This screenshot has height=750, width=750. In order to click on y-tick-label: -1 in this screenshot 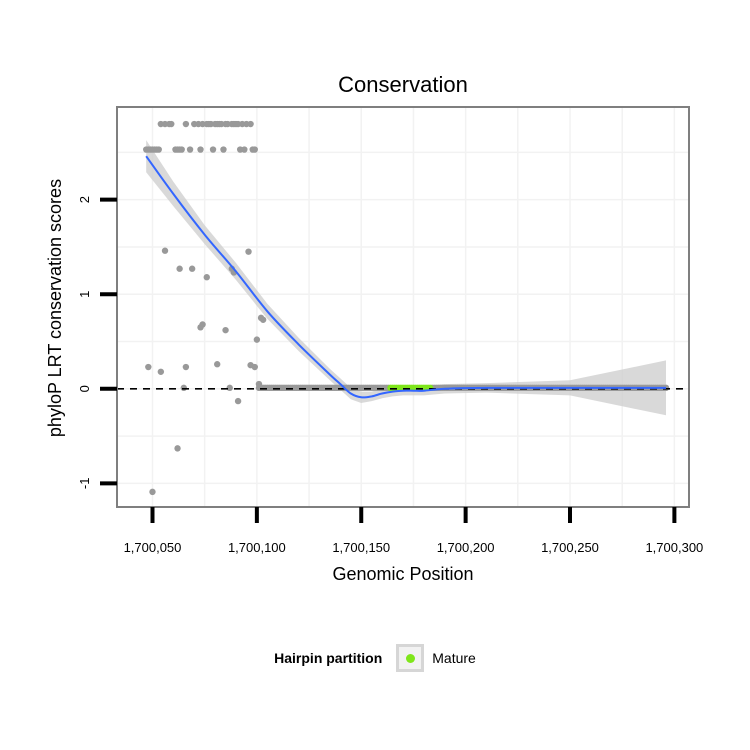, I will do `click(84, 484)`.